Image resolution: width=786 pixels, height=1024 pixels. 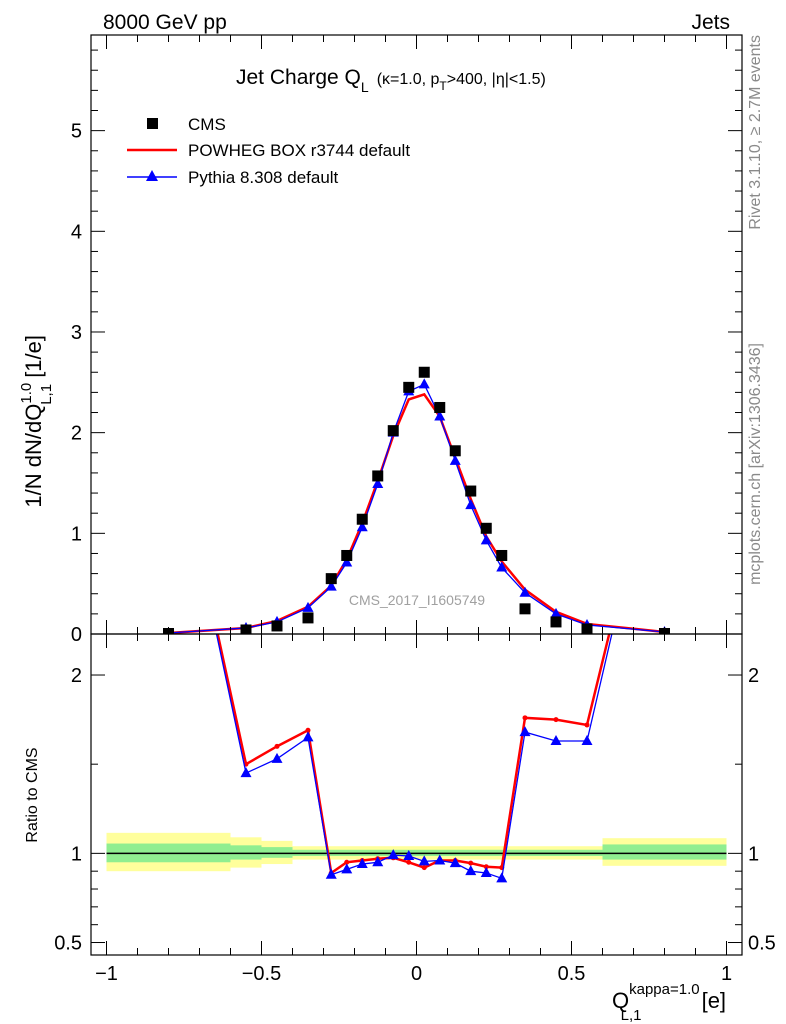 What do you see at coordinates (669, 1002) in the screenshot?
I see `xlabel: Qkappa=1.0 L,1 [e]` at bounding box center [669, 1002].